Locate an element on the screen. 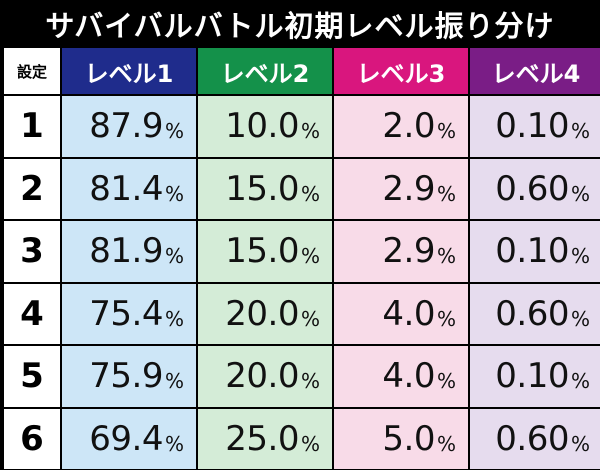 The width and height of the screenshot is (600, 470). value-number: 81.9 is located at coordinates (126, 251).